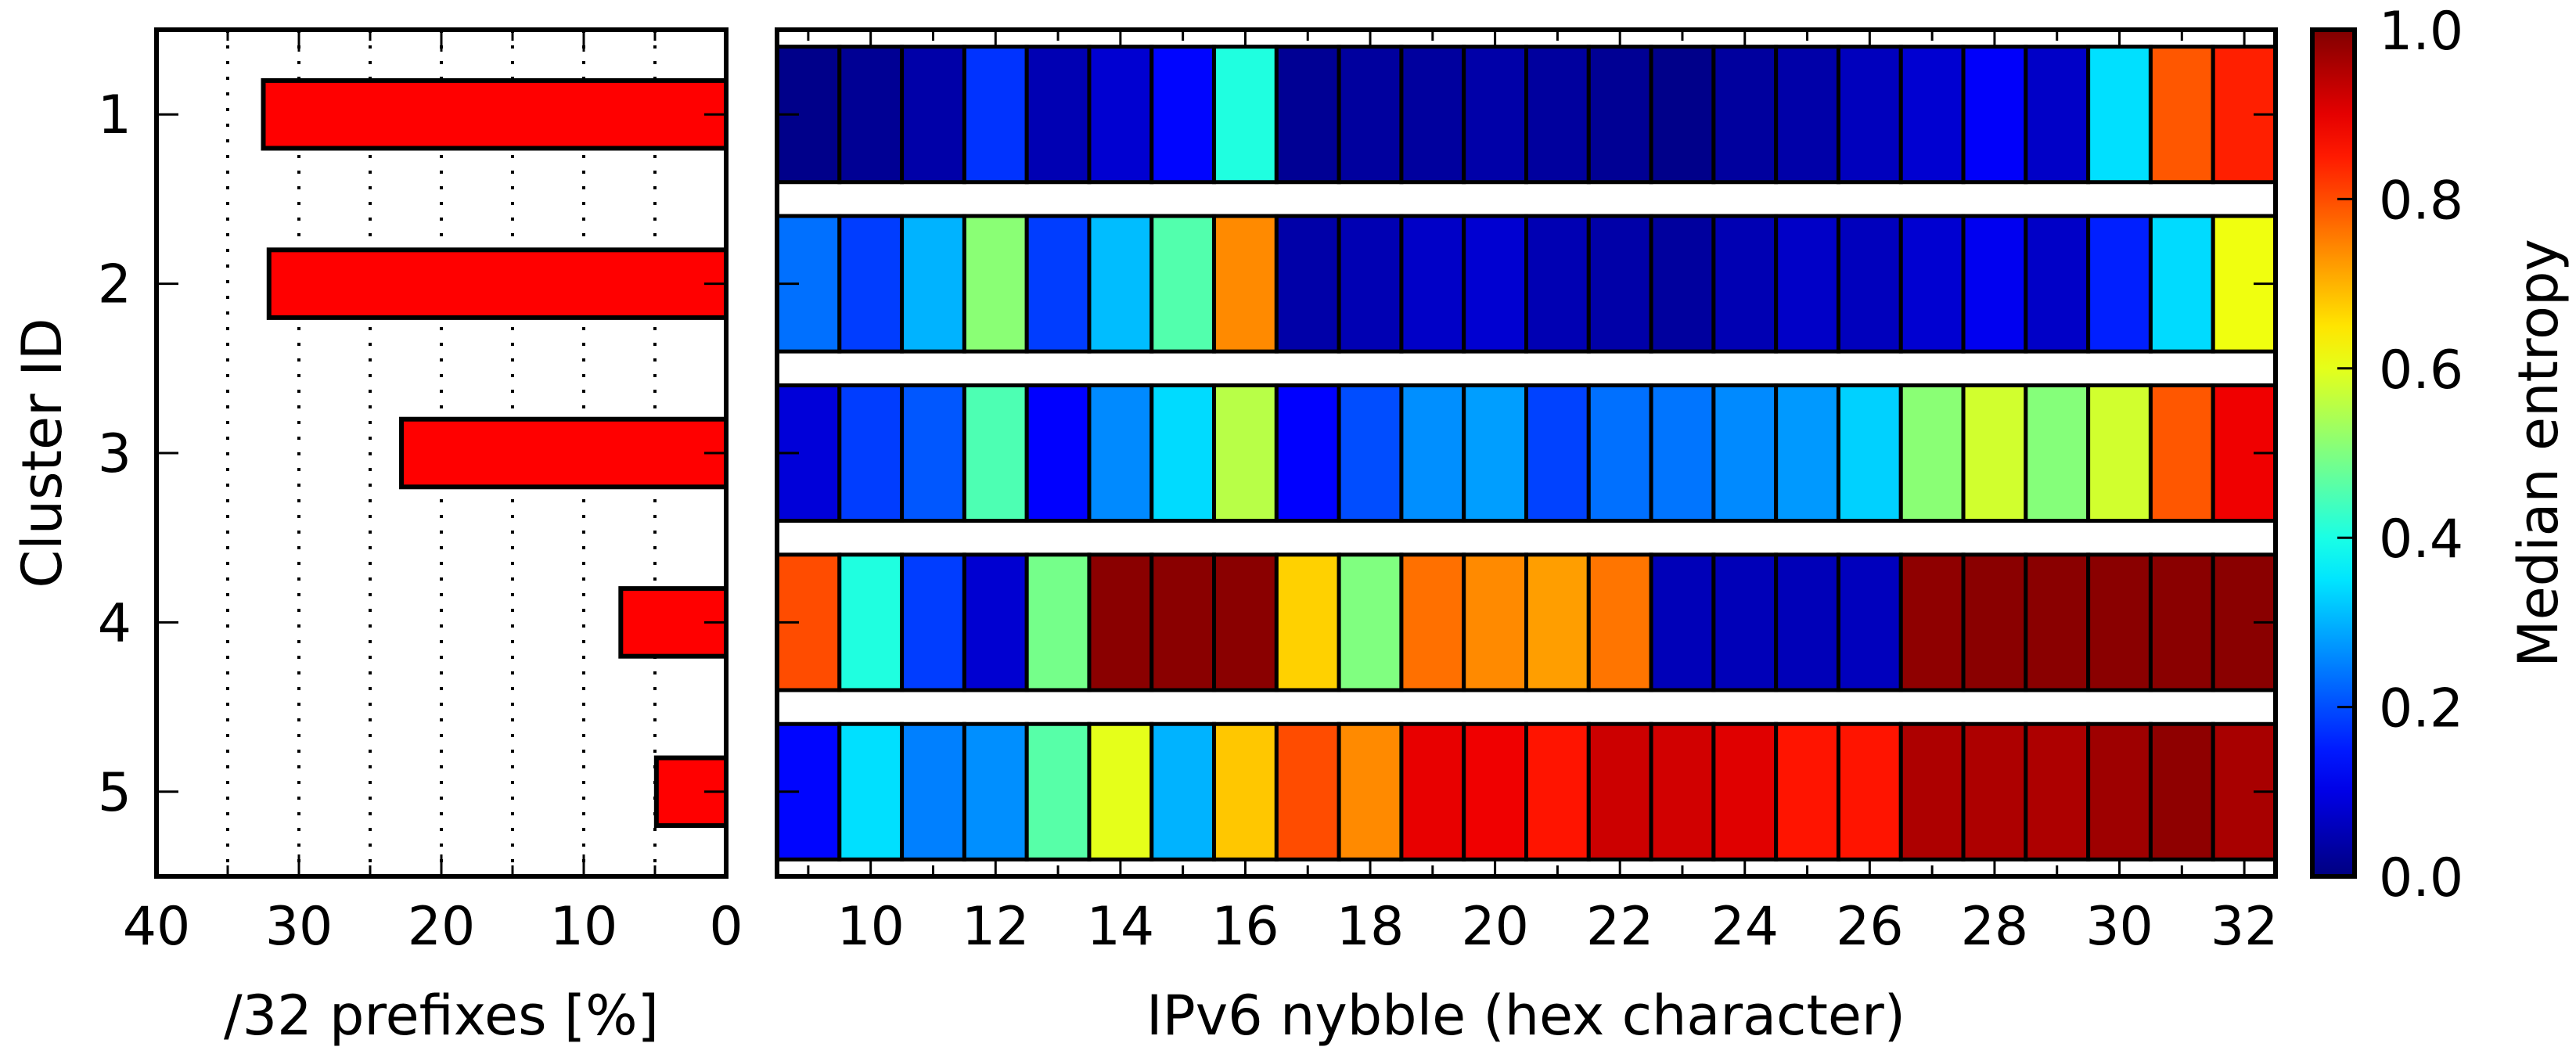 Image resolution: width=2576 pixels, height=1054 pixels. What do you see at coordinates (442, 927) in the screenshot?
I see `x-tick-label: 20` at bounding box center [442, 927].